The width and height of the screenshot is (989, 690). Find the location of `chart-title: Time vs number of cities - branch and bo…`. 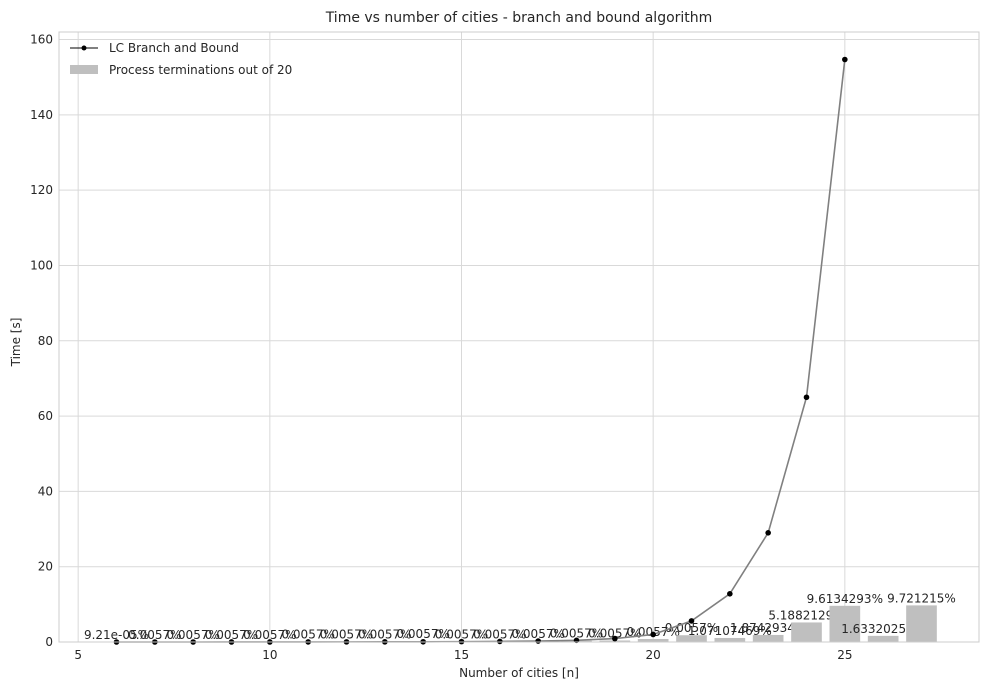

chart-title: Time vs number of cities - branch and bo… is located at coordinates (519, 18).